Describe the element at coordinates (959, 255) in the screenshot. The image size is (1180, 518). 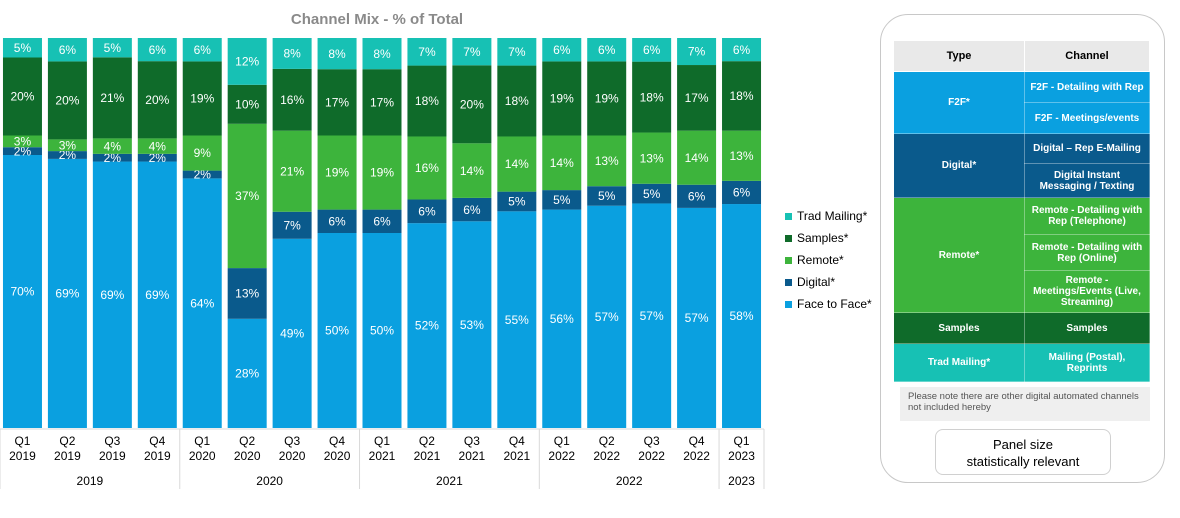
I see `type-cell-remote: Remote*` at that location.